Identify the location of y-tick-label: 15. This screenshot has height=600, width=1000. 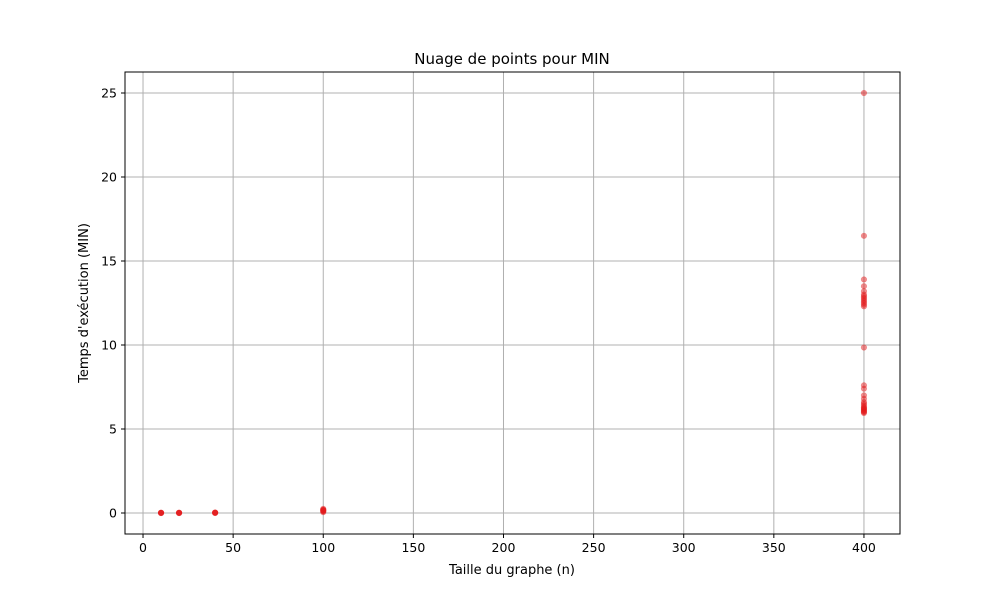
(109, 261).